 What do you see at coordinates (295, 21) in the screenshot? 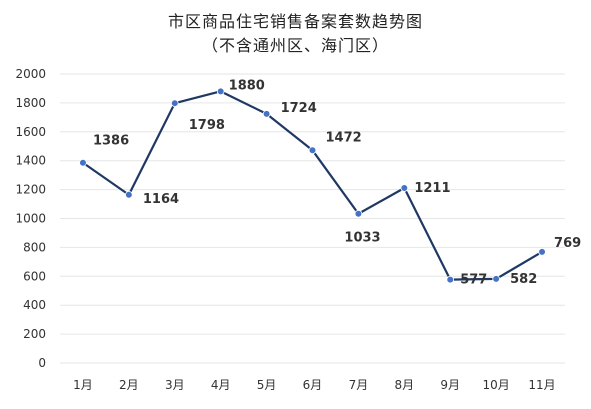
I see `chart-title: 市区商品住宅销售备案套数趋势图` at bounding box center [295, 21].